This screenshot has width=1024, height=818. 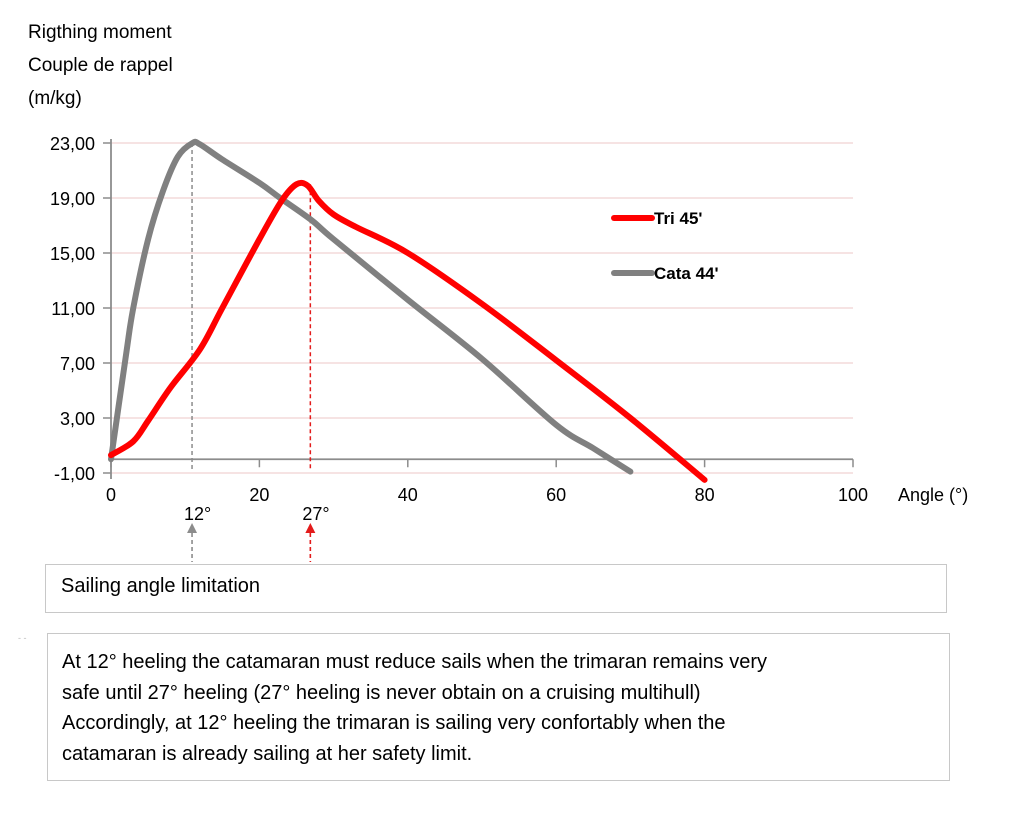 I want to click on x-tick-label: 100, so click(x=853, y=495).